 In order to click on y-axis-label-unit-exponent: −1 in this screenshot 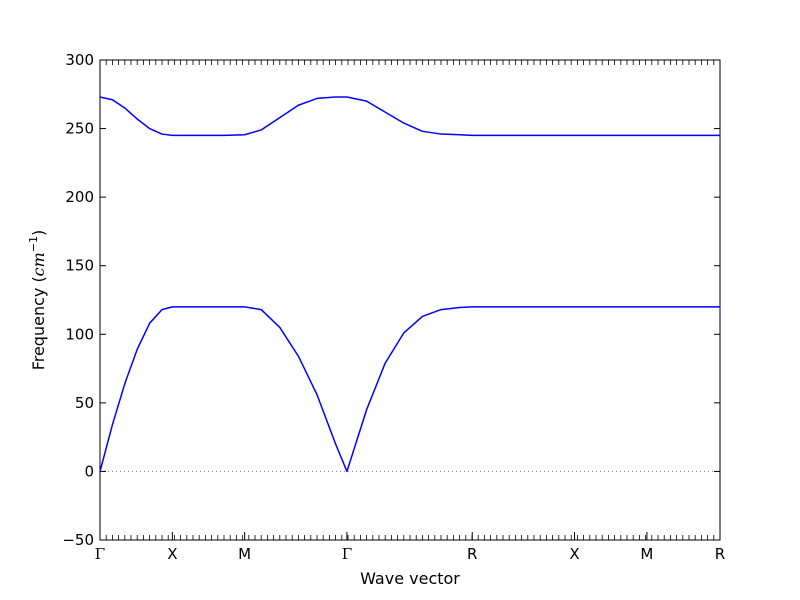, I will do `click(33, 244)`.